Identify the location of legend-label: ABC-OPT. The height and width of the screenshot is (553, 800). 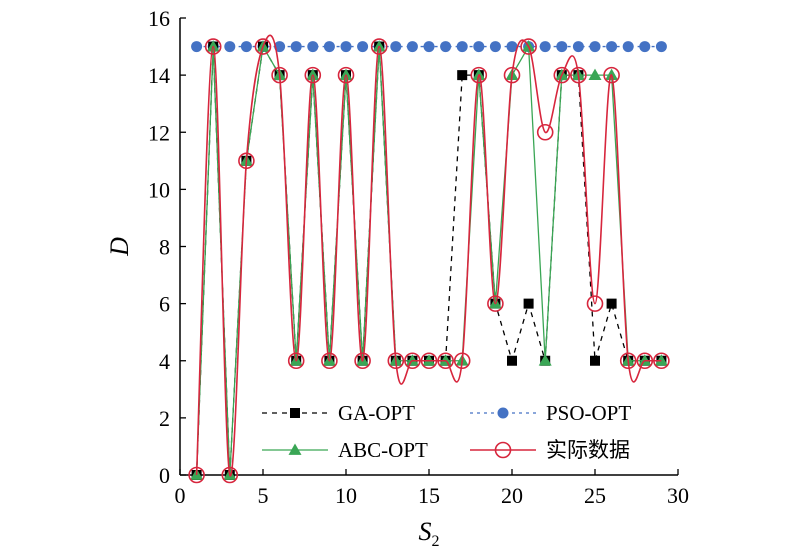
(383, 450).